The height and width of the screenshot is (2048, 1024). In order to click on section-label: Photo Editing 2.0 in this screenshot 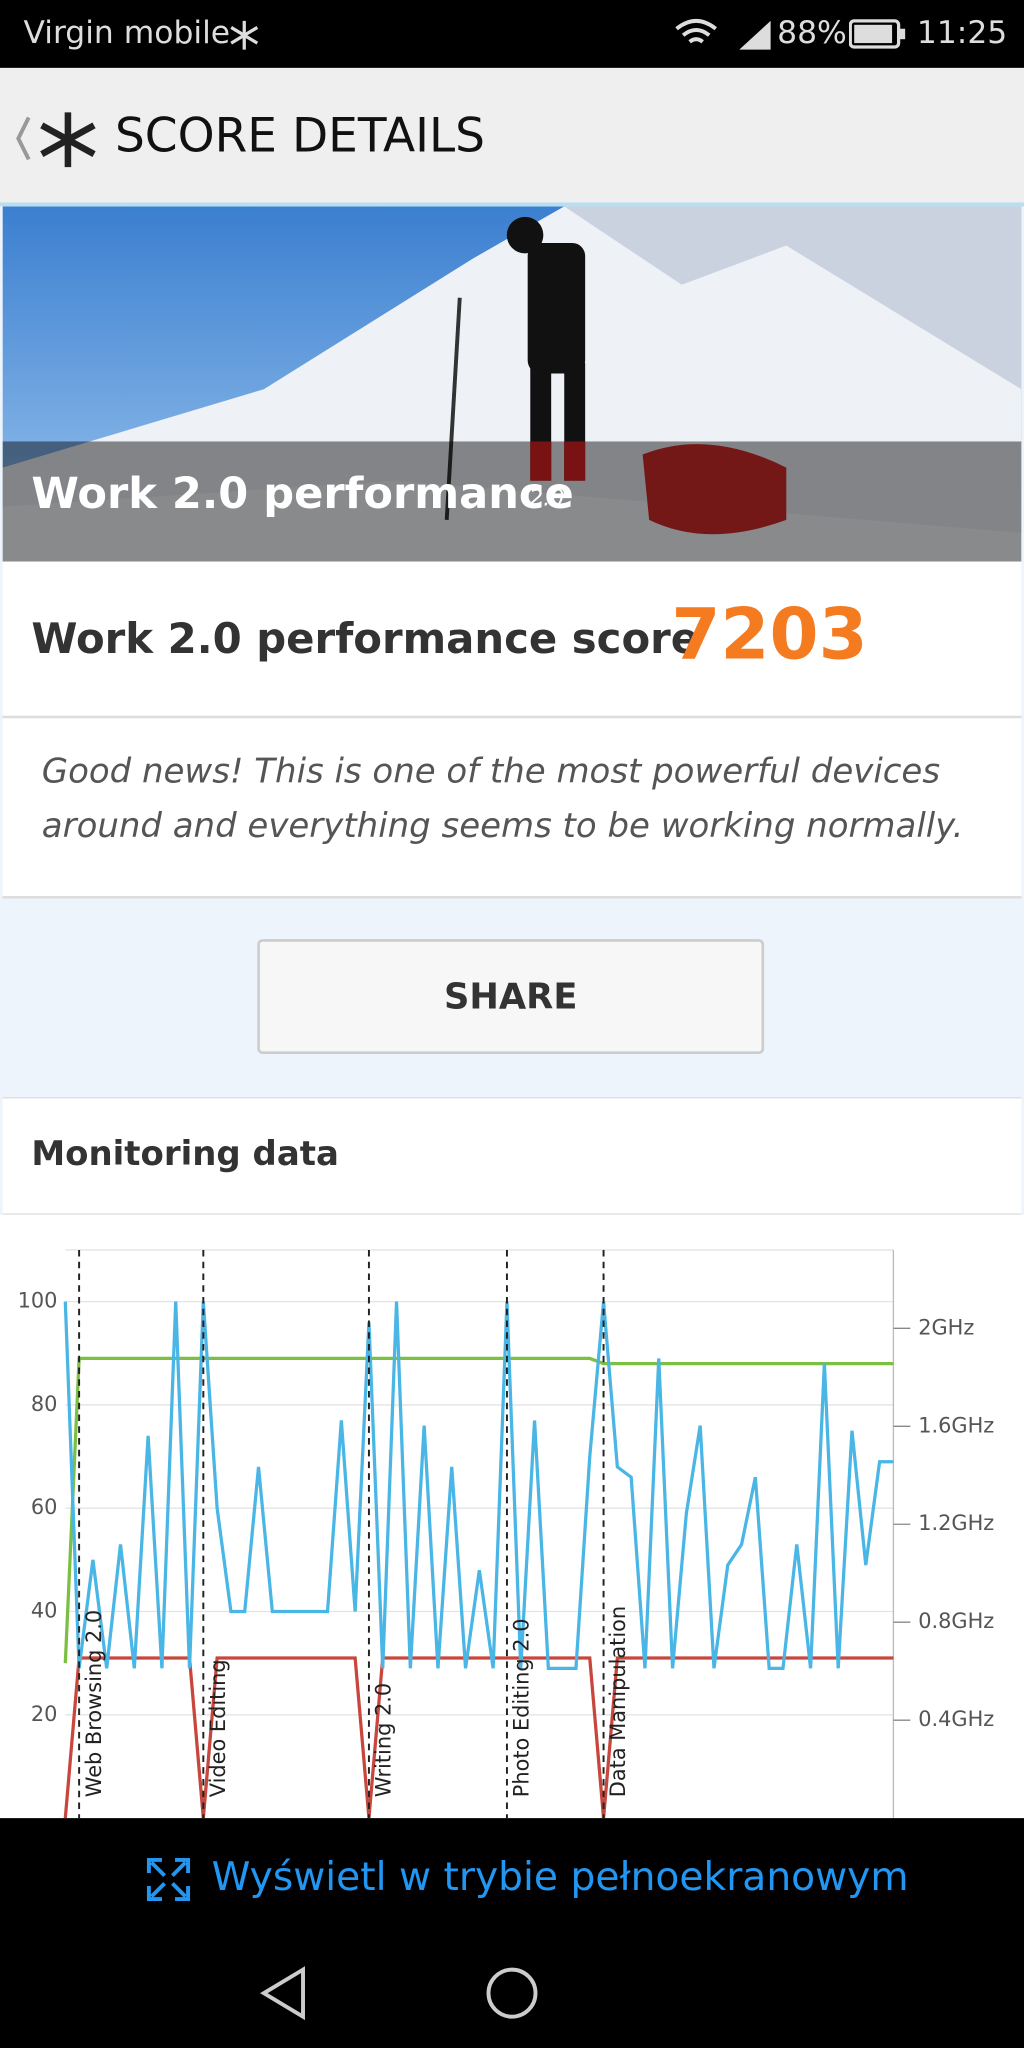, I will do `click(522, 1707)`.